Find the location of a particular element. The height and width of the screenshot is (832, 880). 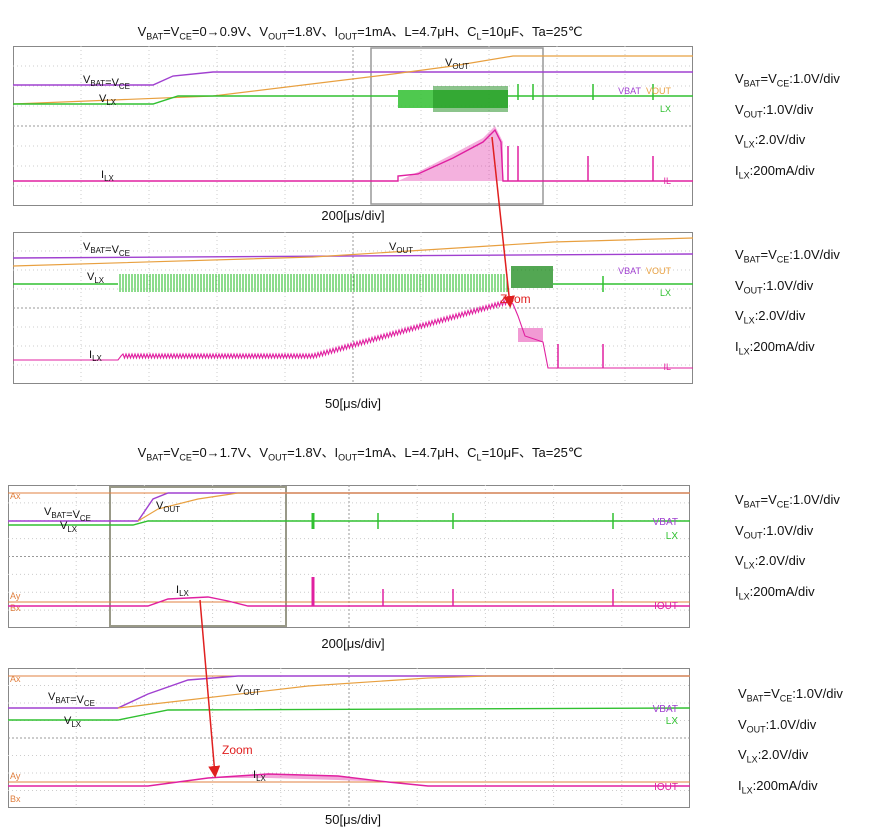

timebase-b1: 200[μs/div] is located at coordinates (353, 643).